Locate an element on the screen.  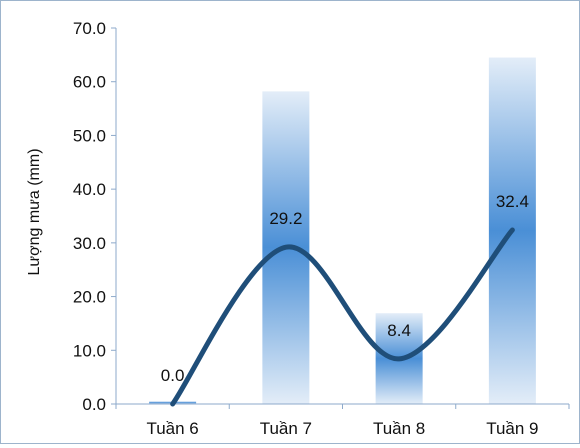
x-tick-label: Tuần 9 is located at coordinates (512, 428).